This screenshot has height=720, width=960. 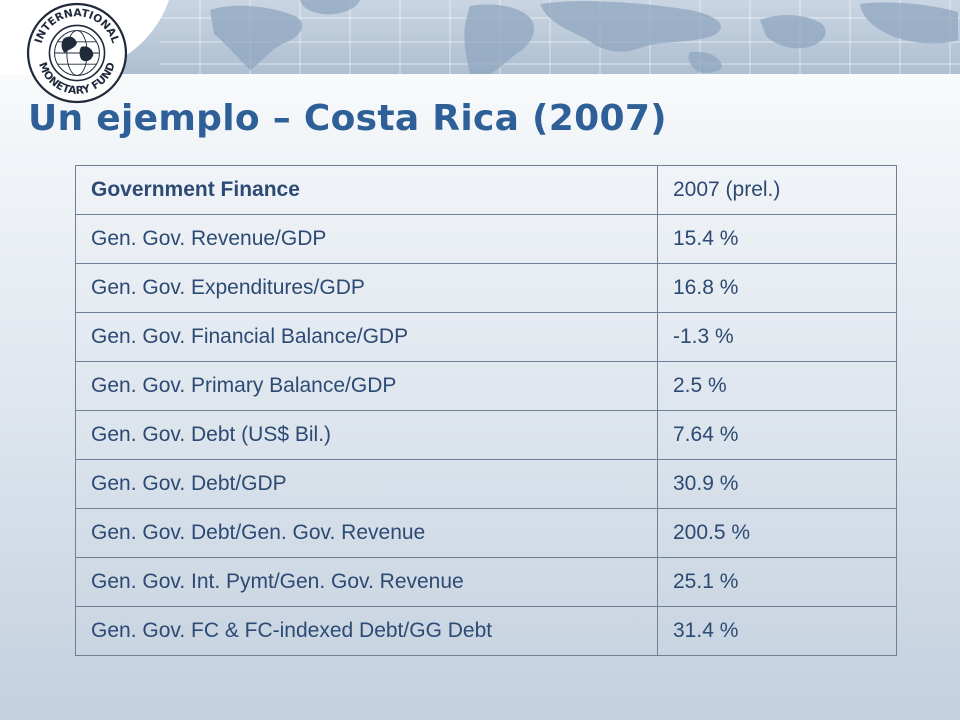 I want to click on row-value: 30.9 %, so click(x=777, y=484).